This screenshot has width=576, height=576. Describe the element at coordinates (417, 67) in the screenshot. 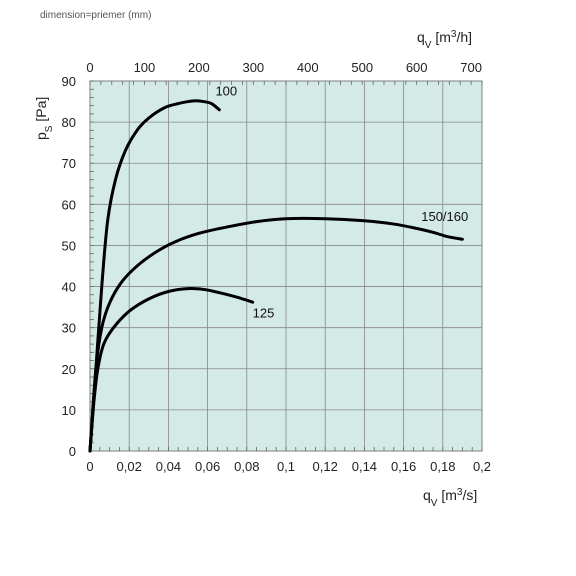

I see `x2-tick-label: 600` at that location.